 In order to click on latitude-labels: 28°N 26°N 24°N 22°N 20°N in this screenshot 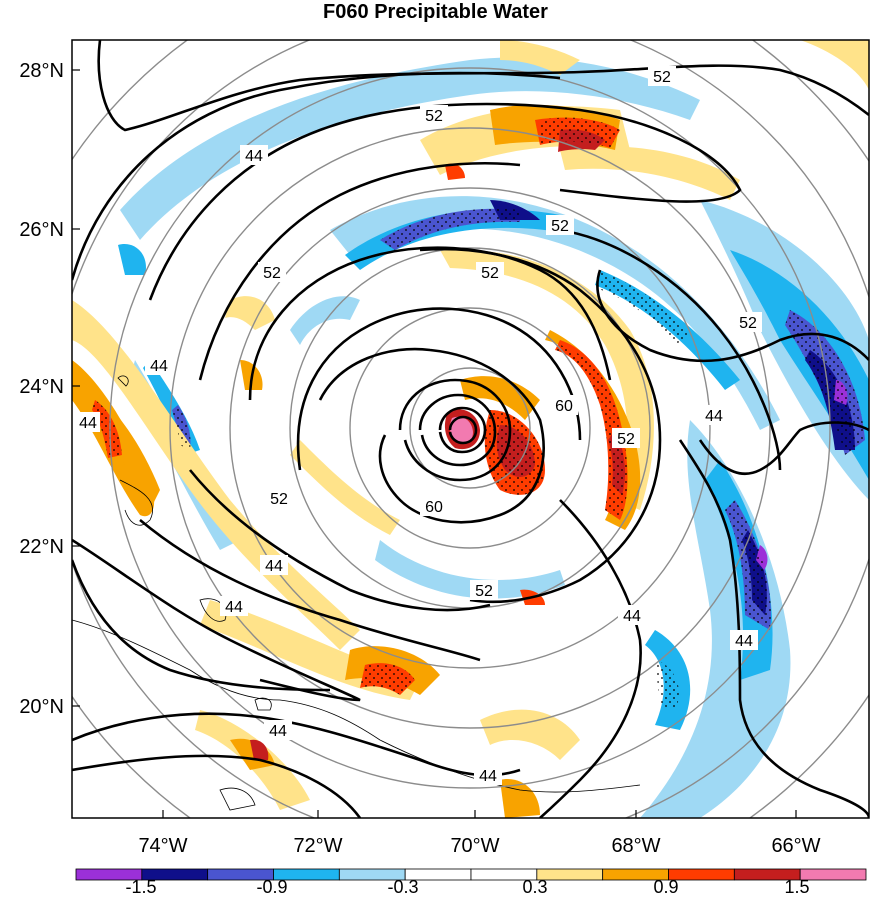, I will do `click(41, 389)`.